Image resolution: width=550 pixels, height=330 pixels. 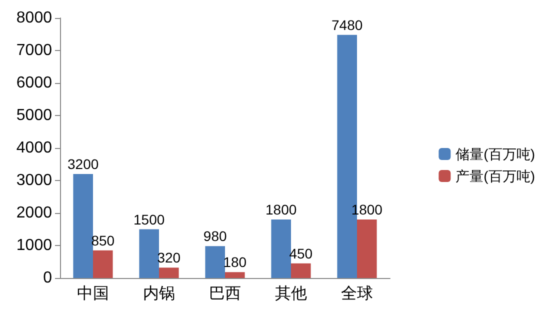 What do you see at coordinates (34, 50) in the screenshot?
I see `y-tick-label: 7000` at bounding box center [34, 50].